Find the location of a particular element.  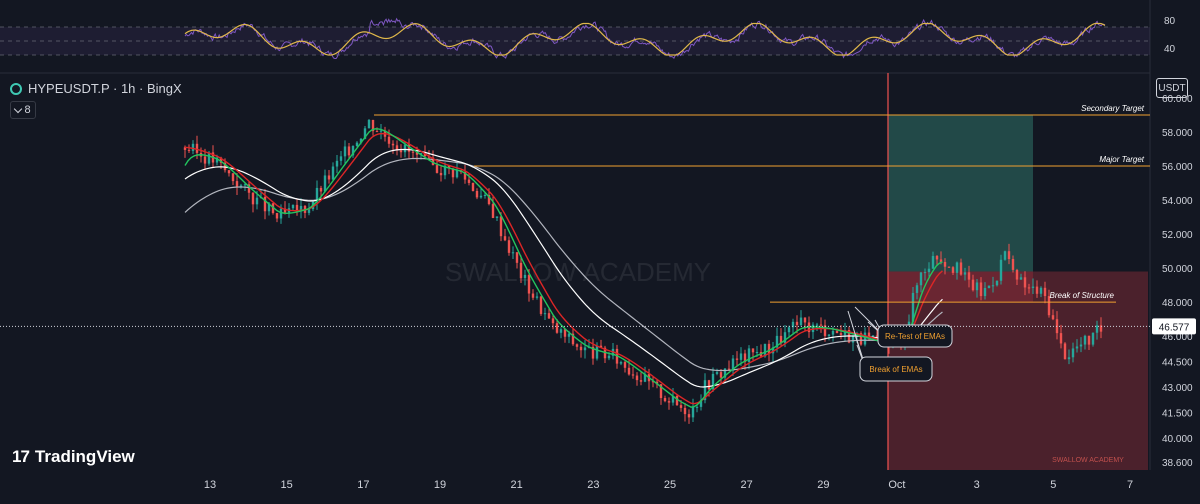

current-price-label: 46.577 is located at coordinates (1174, 327).